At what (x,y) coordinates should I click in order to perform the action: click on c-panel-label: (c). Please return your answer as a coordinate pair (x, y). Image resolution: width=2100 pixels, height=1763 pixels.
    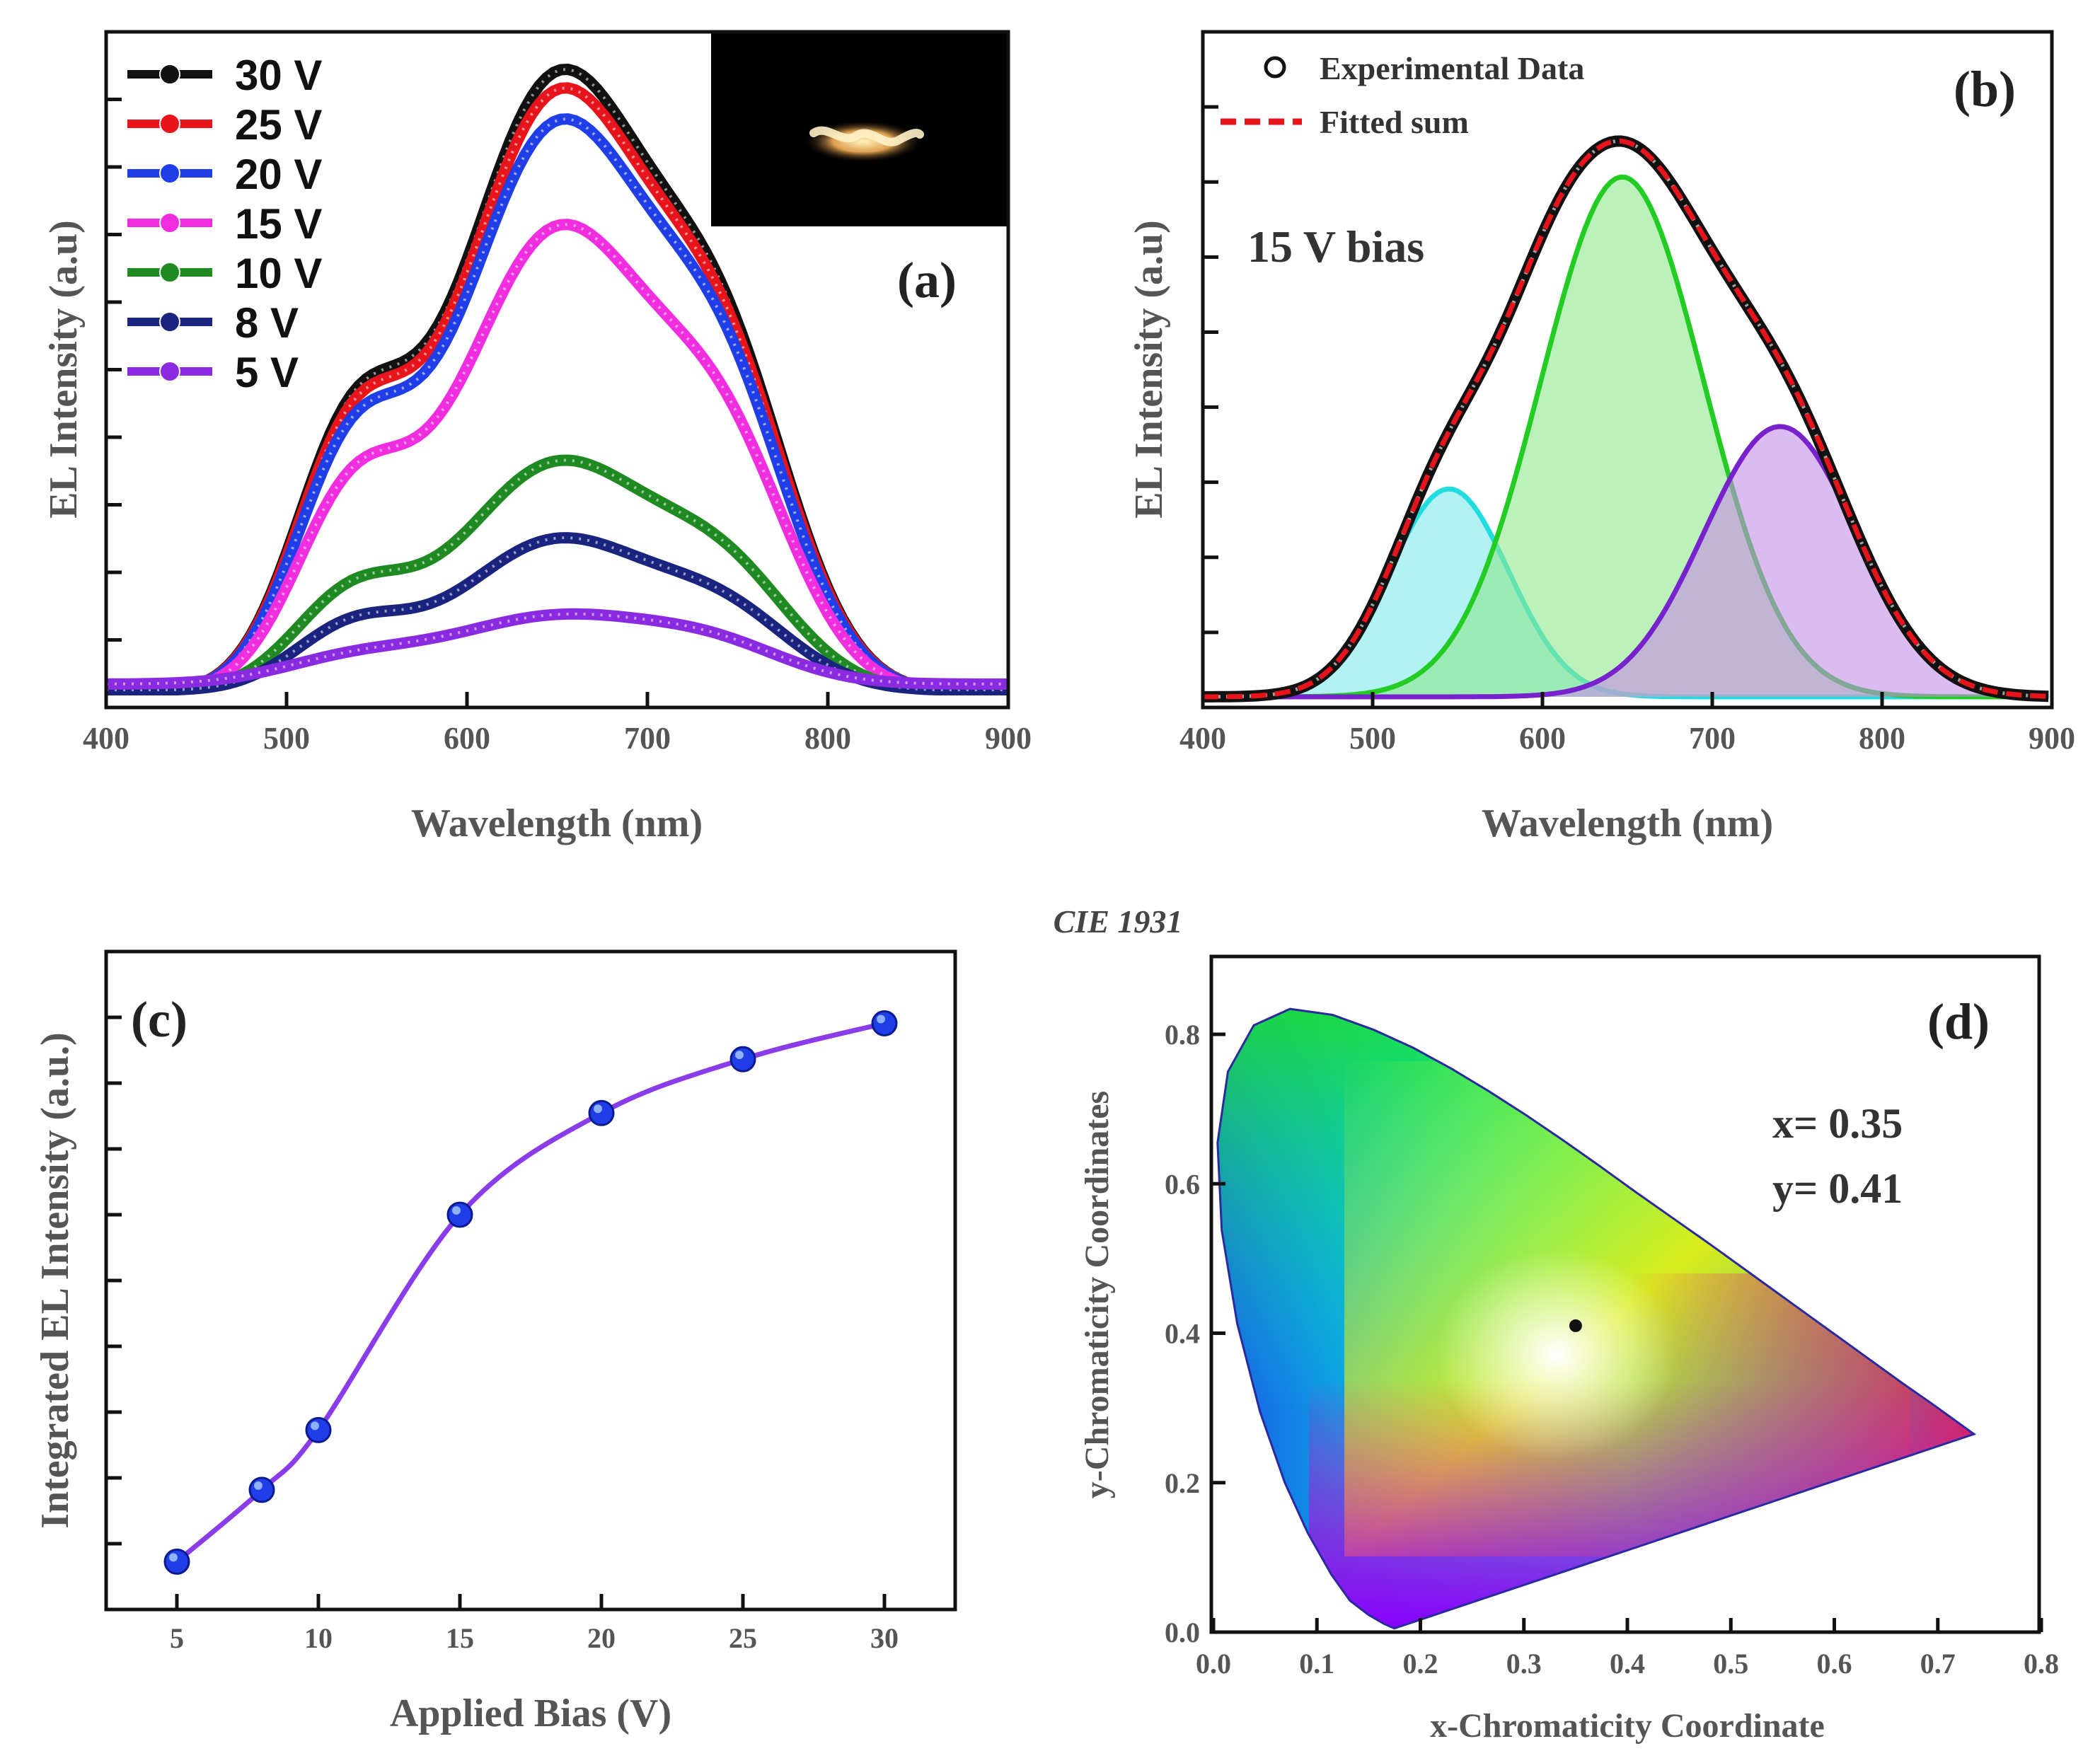
    Looking at the image, I should click on (159, 1019).